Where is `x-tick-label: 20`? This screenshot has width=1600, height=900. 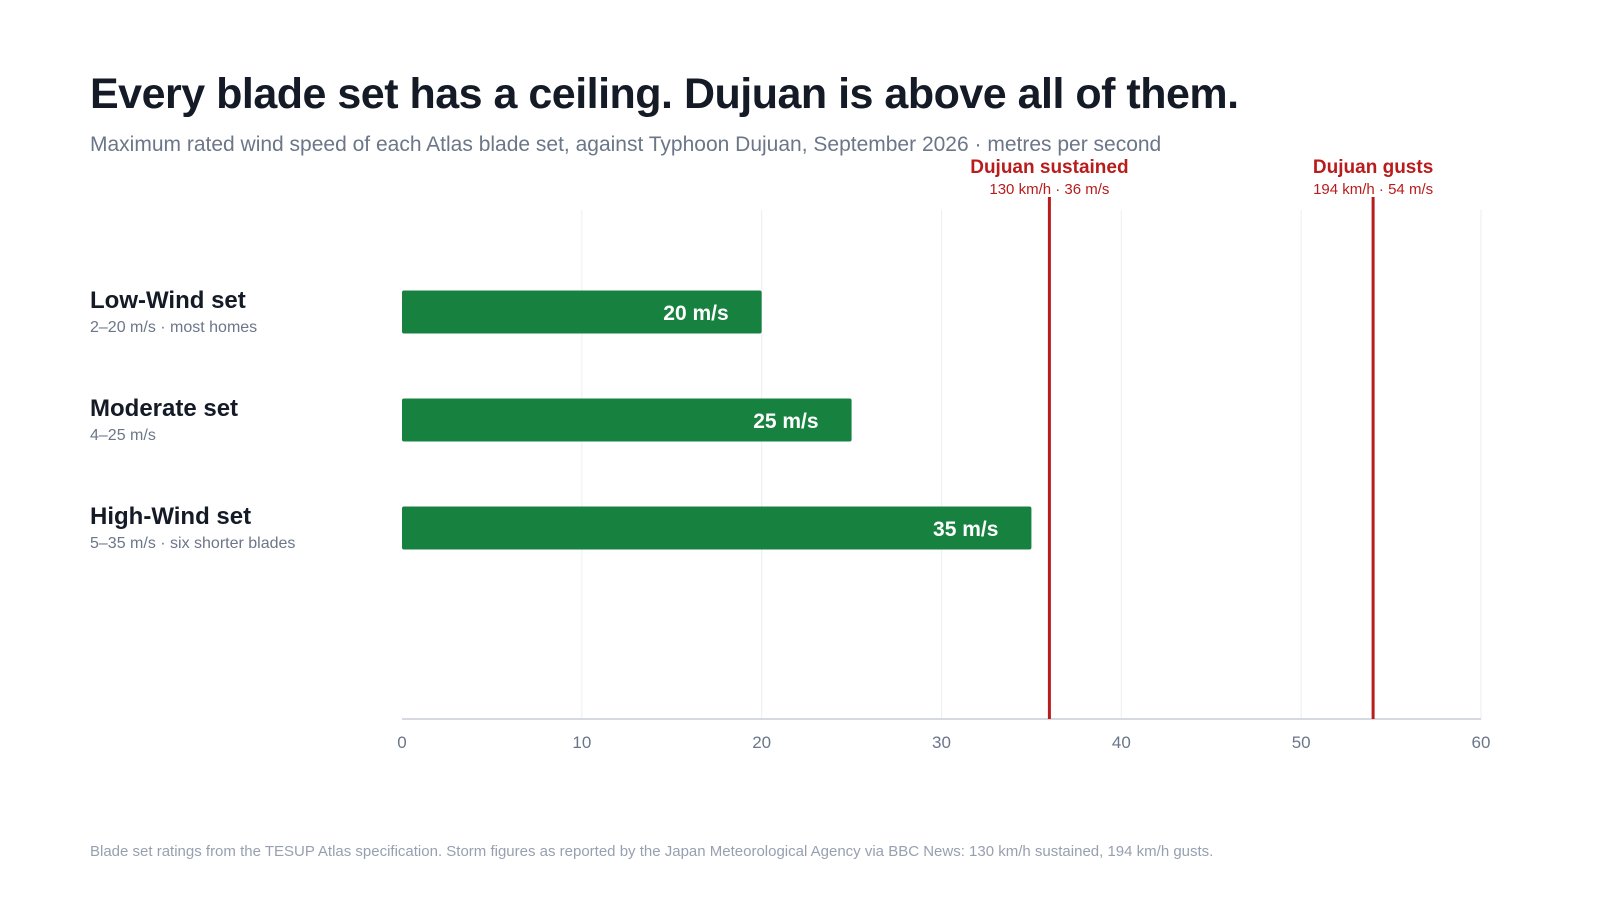
x-tick-label: 20 is located at coordinates (761, 742).